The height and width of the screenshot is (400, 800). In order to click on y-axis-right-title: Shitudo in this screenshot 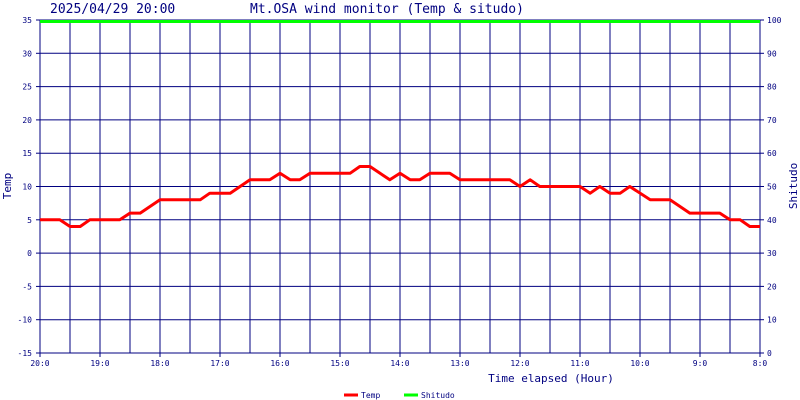, I will do `click(793, 186)`.